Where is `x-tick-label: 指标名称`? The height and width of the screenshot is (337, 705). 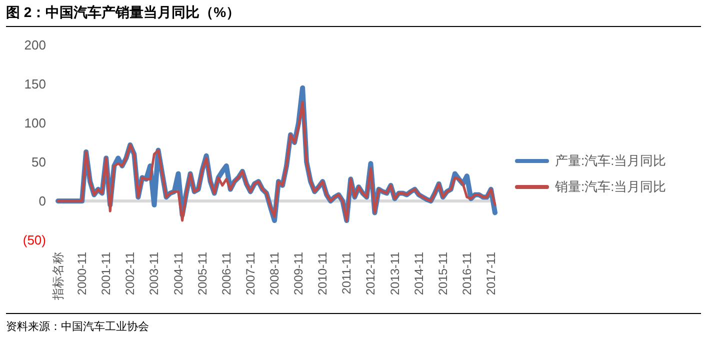
x-tick-label: 指标名称 is located at coordinates (58, 276).